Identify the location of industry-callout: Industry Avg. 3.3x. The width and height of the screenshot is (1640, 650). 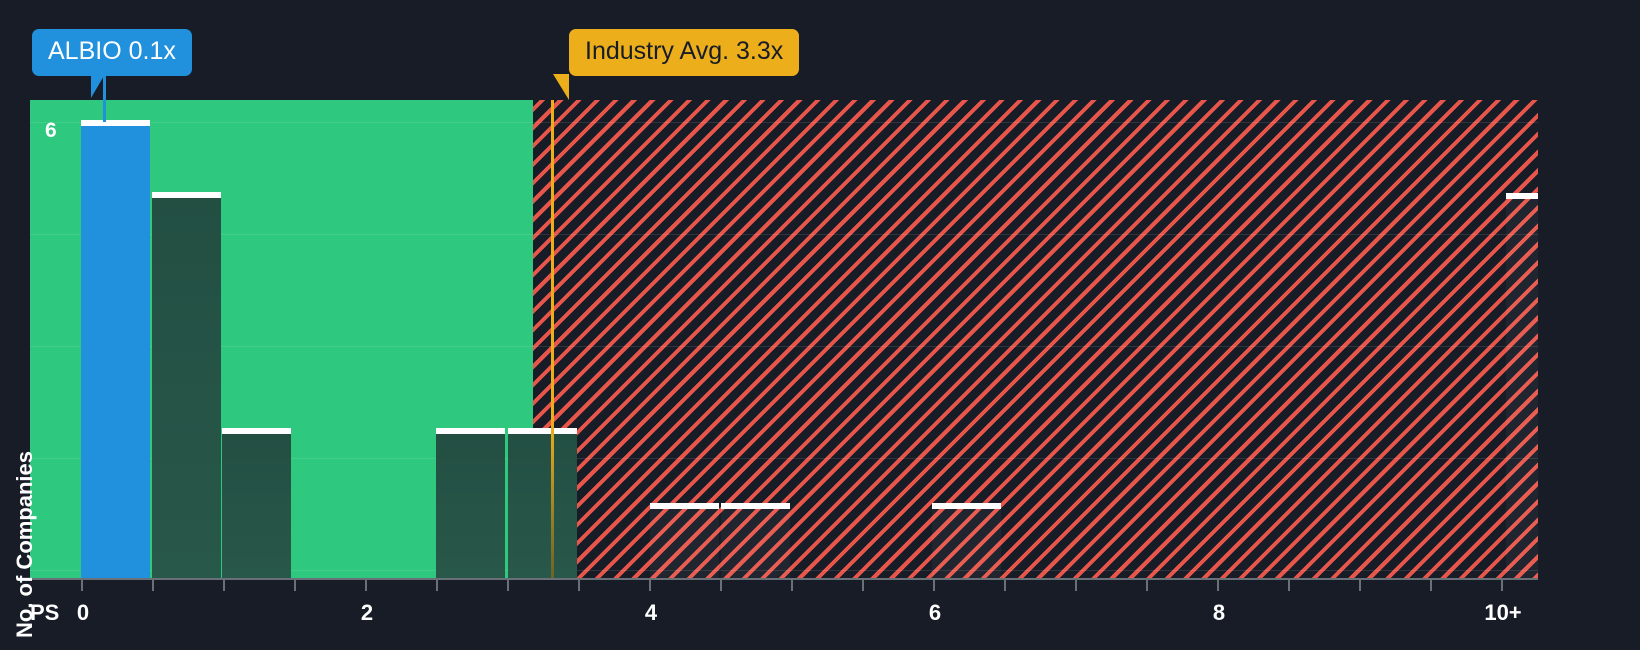
(684, 52).